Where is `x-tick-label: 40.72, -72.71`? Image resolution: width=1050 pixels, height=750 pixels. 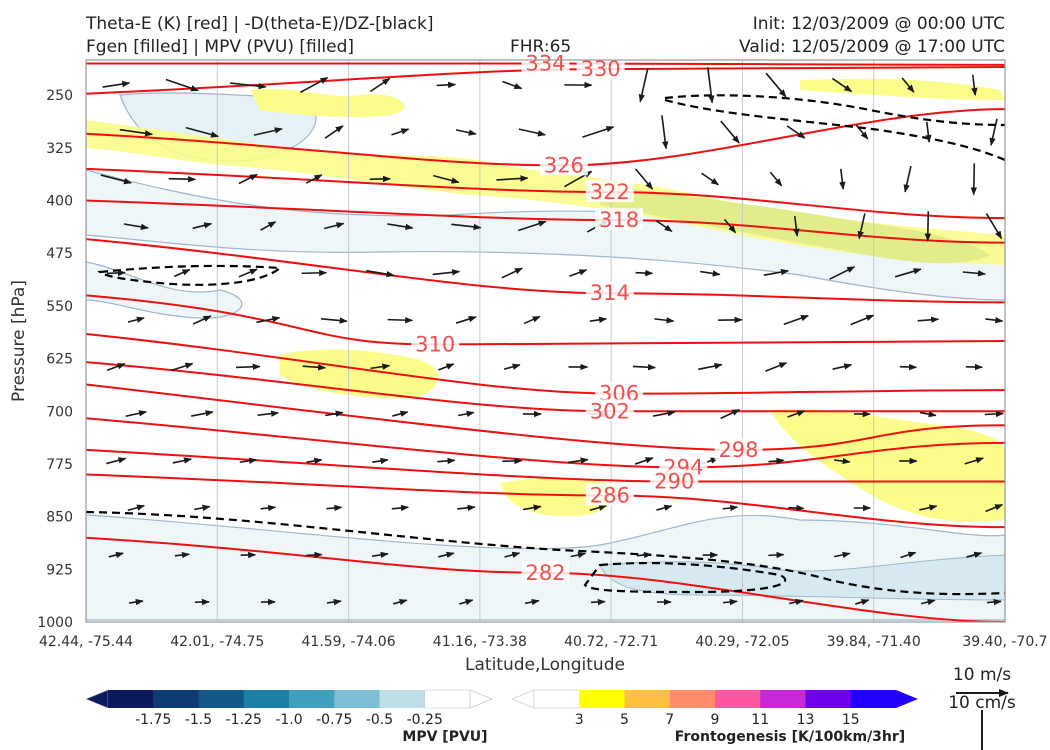
x-tick-label: 40.72, -72.71 is located at coordinates (611, 642).